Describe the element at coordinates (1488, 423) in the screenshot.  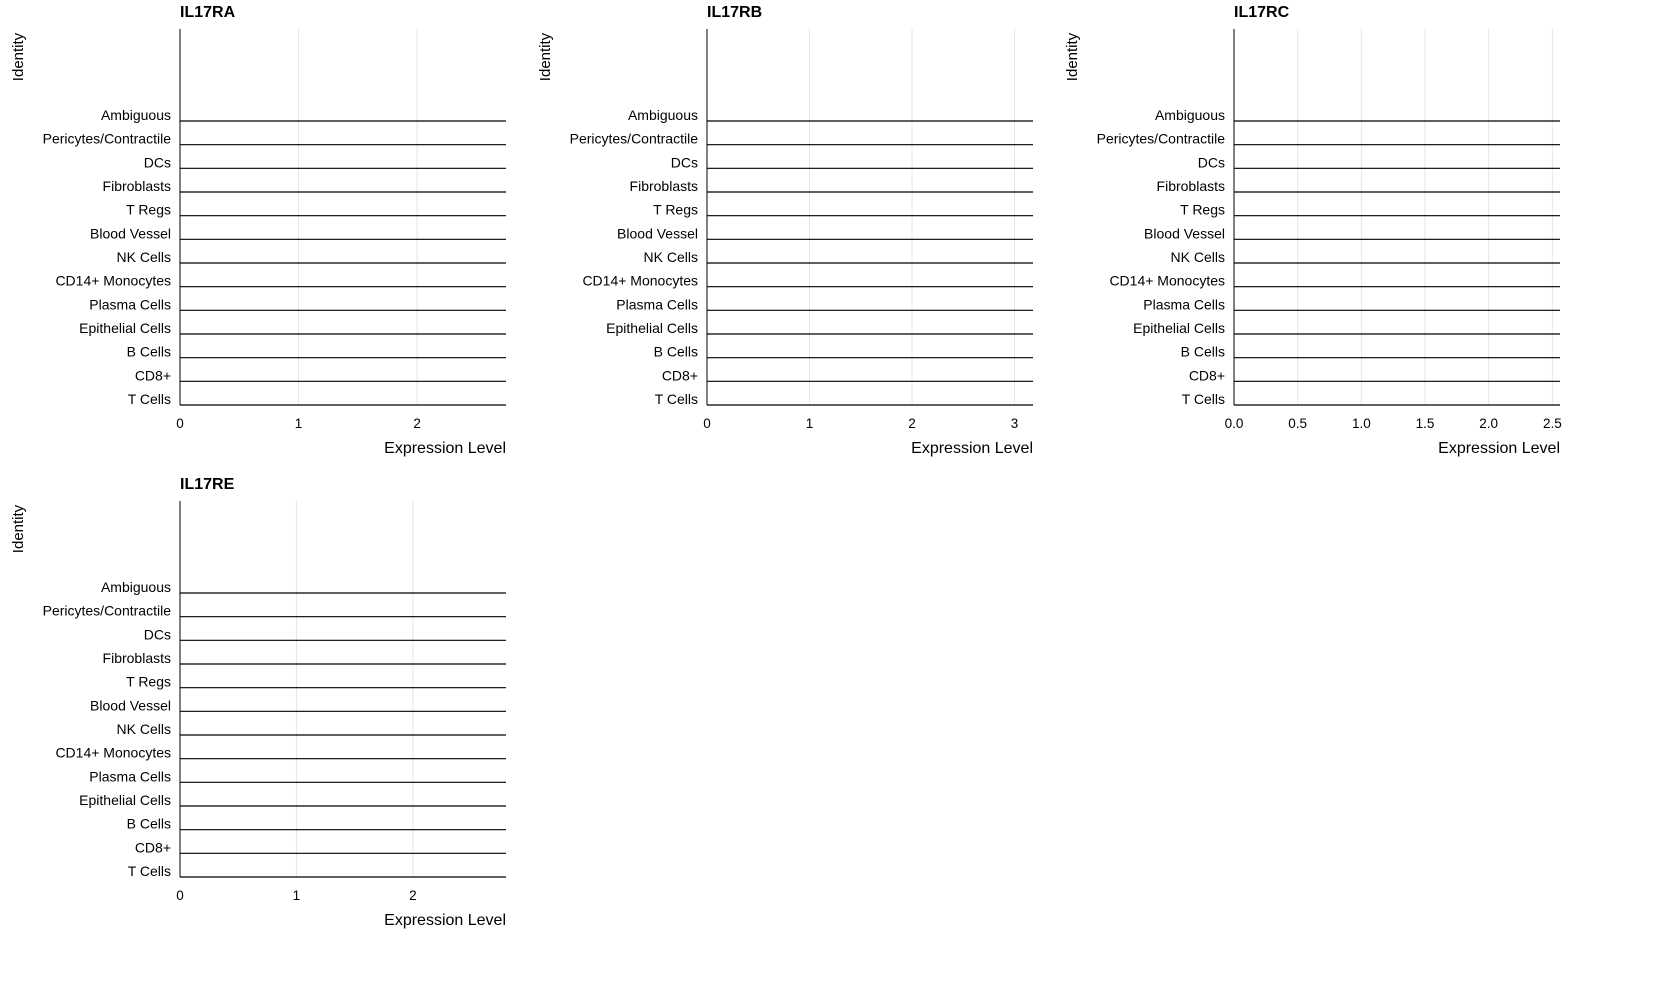
I see `x-tick-label: 2.0` at that location.